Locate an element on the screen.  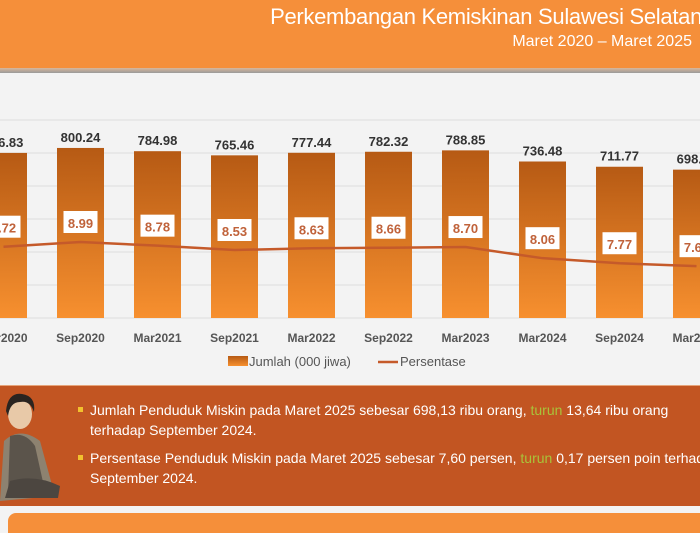
legend-label-persentase: Persentase is located at coordinates (433, 361).